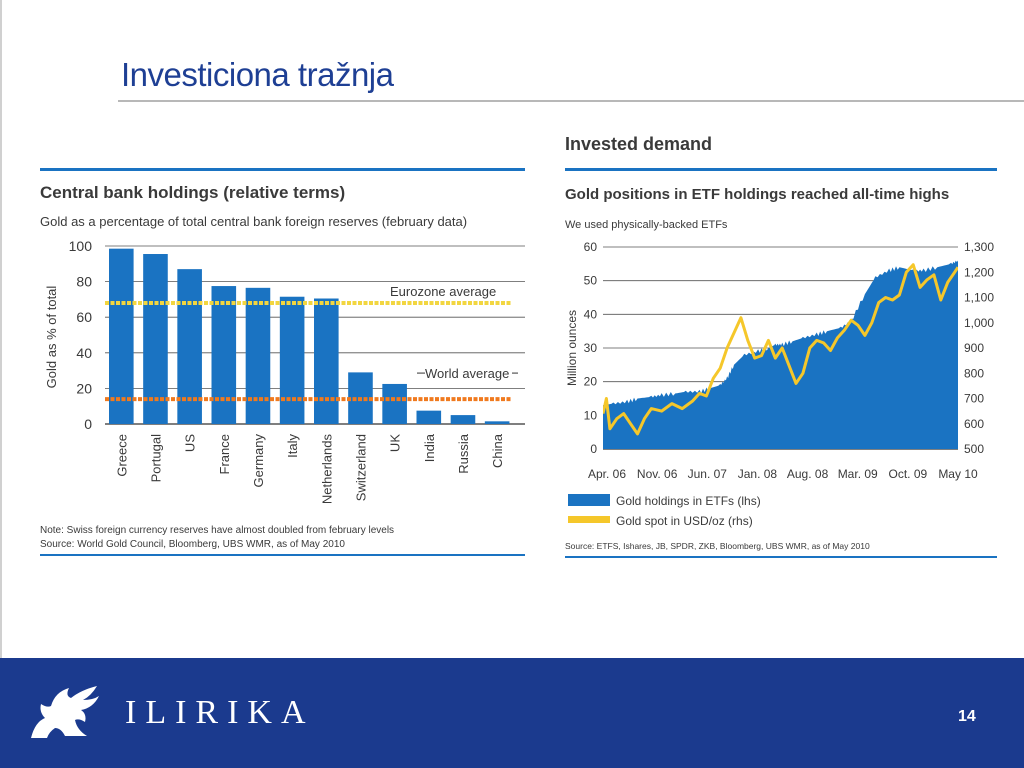  Describe the element at coordinates (781, 557) in the screenshot. I see `right-chart-bottom-rule` at that location.